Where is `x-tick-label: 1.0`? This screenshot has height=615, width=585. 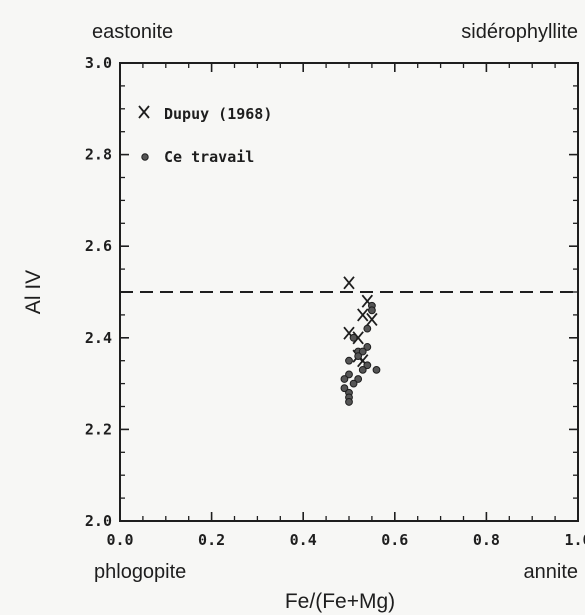 x-tick-label: 1.0 is located at coordinates (574, 540).